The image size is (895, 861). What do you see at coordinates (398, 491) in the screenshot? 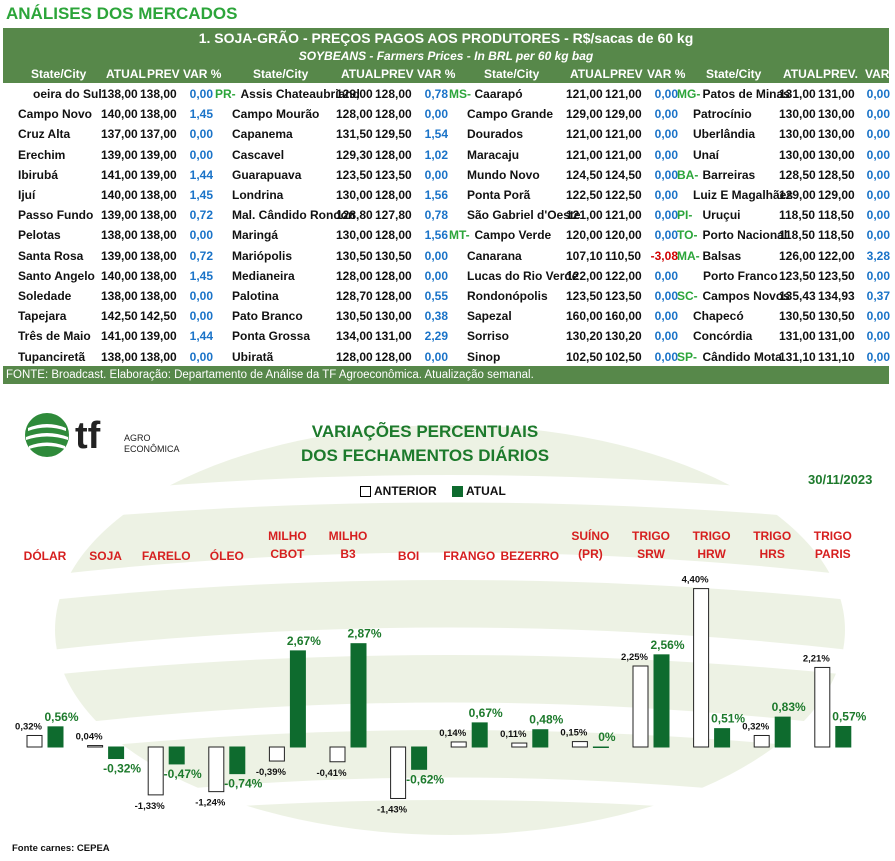
I see `legend-anterior: ANTERIOR` at bounding box center [398, 491].